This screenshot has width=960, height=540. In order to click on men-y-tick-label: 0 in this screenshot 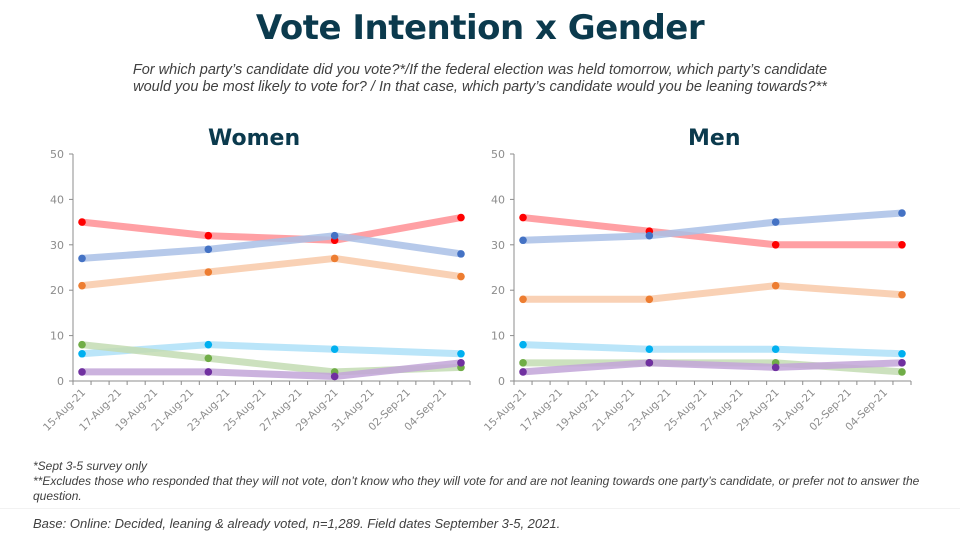, I will do `click(501, 381)`.